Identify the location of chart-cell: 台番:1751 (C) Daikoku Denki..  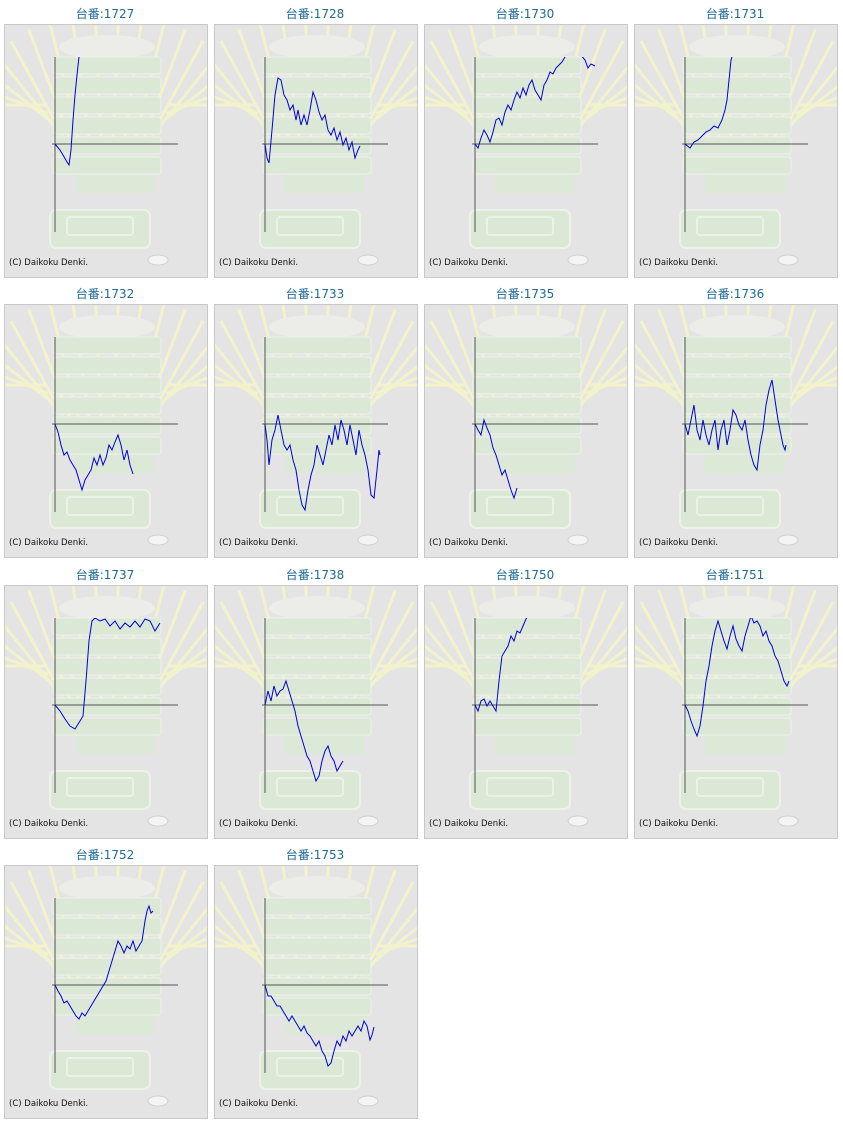
(735, 701).